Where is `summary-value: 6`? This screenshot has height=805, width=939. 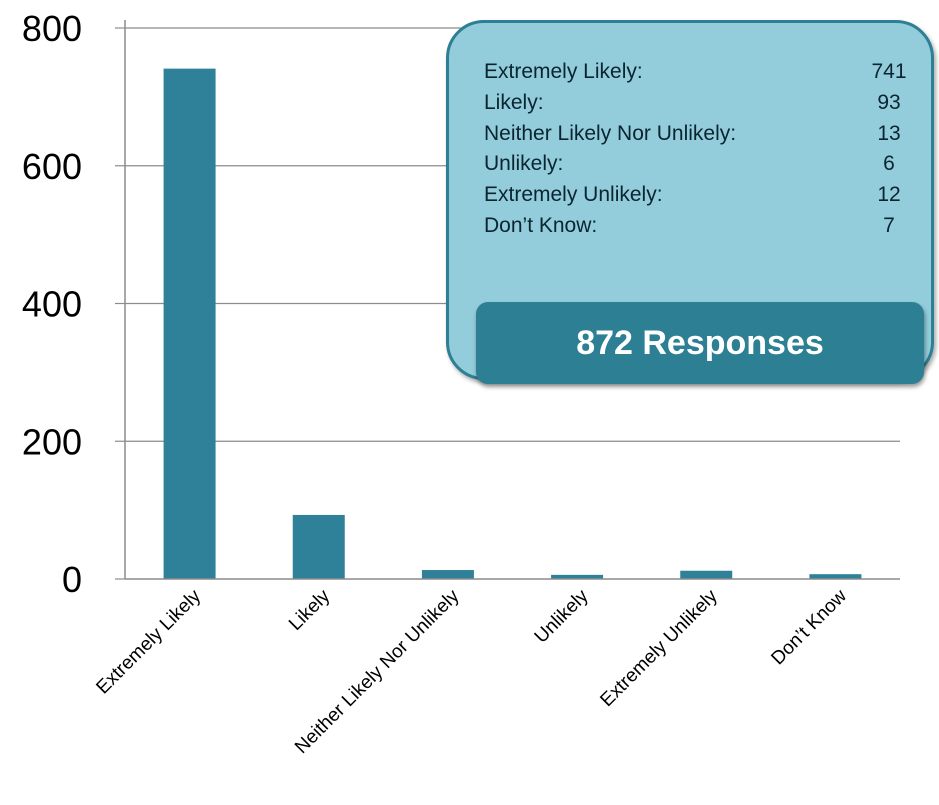
summary-value: 6 is located at coordinates (889, 164).